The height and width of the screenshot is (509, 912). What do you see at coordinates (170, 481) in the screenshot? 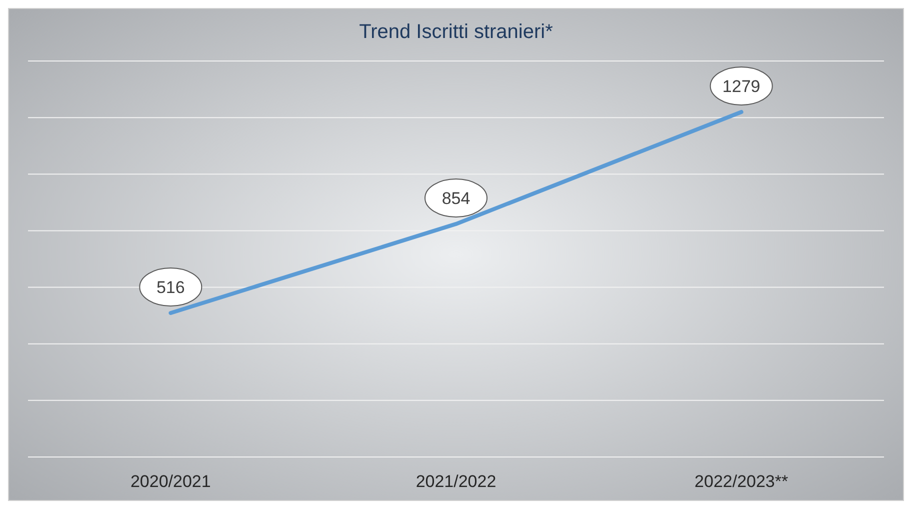
I see `x-tick-label: 2020/2021` at bounding box center [170, 481].